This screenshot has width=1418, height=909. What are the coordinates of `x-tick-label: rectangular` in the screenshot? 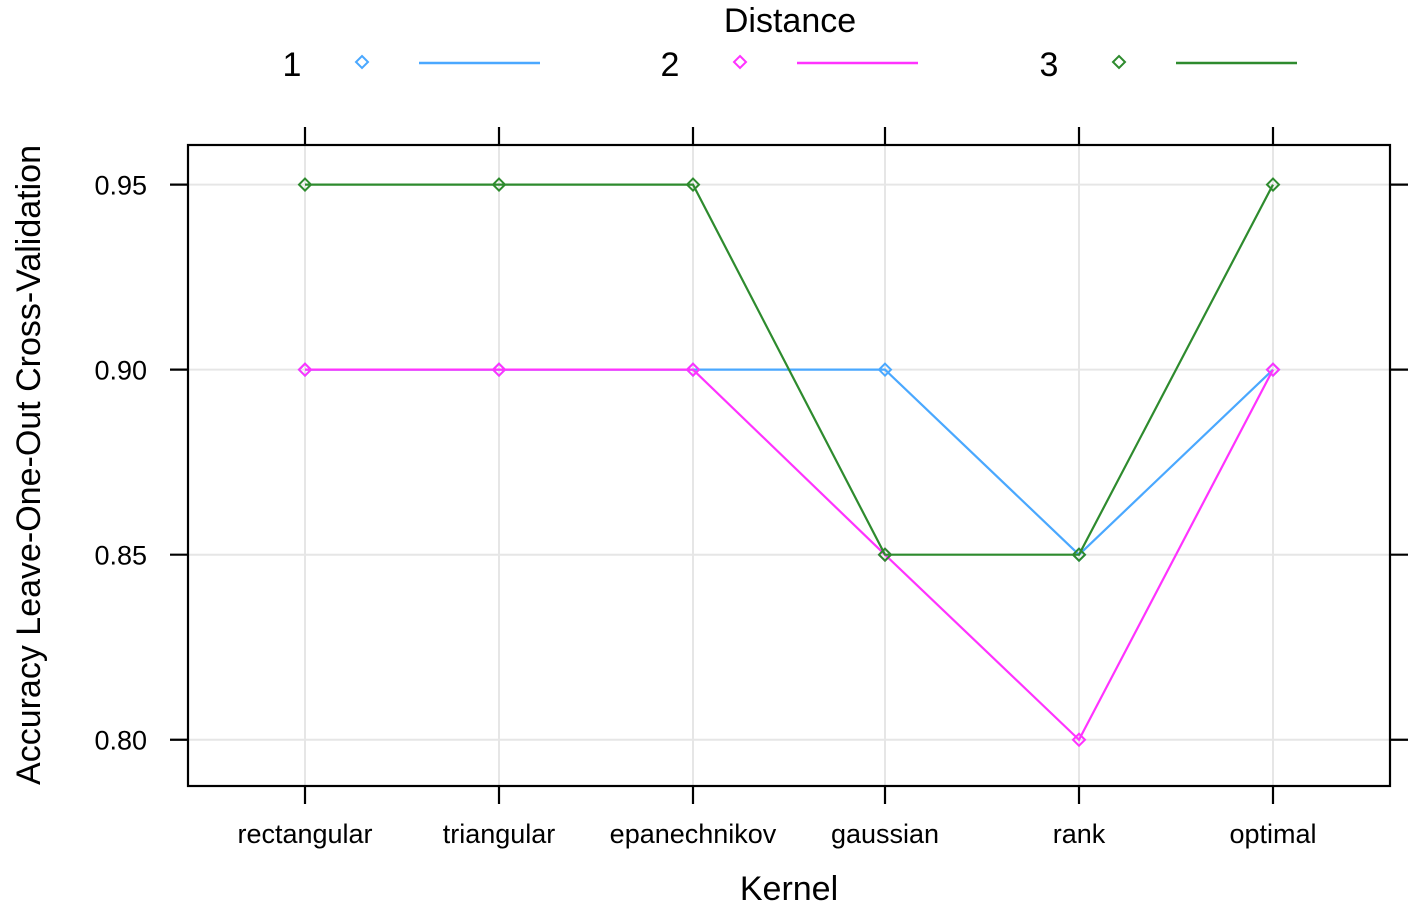 It's located at (304, 834).